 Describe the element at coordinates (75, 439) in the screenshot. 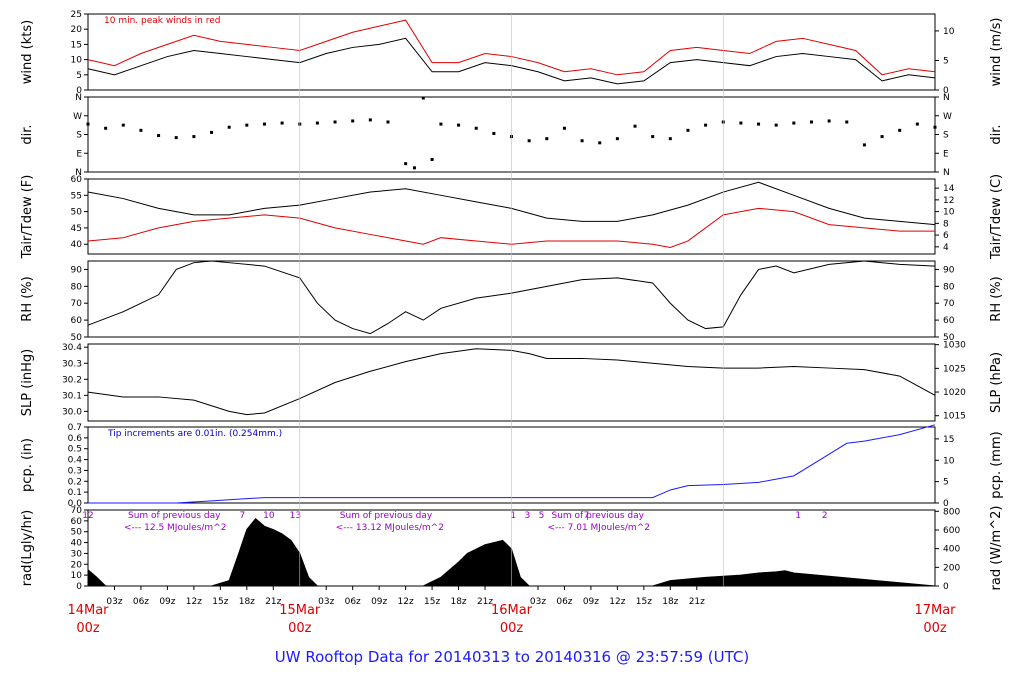

I see `y-tick-label: 0.6` at that location.